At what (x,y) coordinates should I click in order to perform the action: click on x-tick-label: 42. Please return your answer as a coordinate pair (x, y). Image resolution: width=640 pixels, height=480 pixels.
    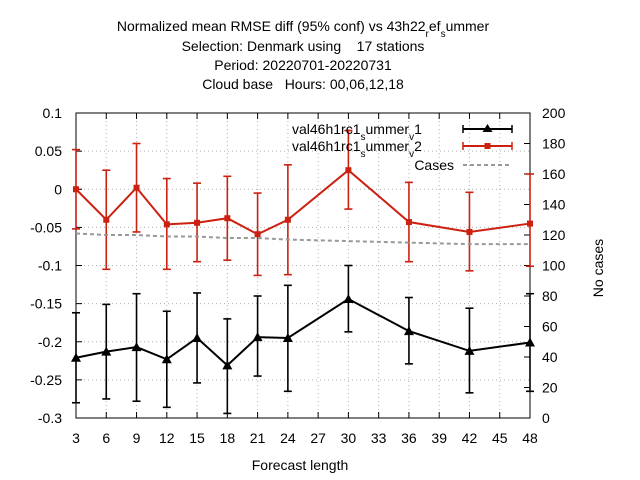
    Looking at the image, I should click on (470, 438).